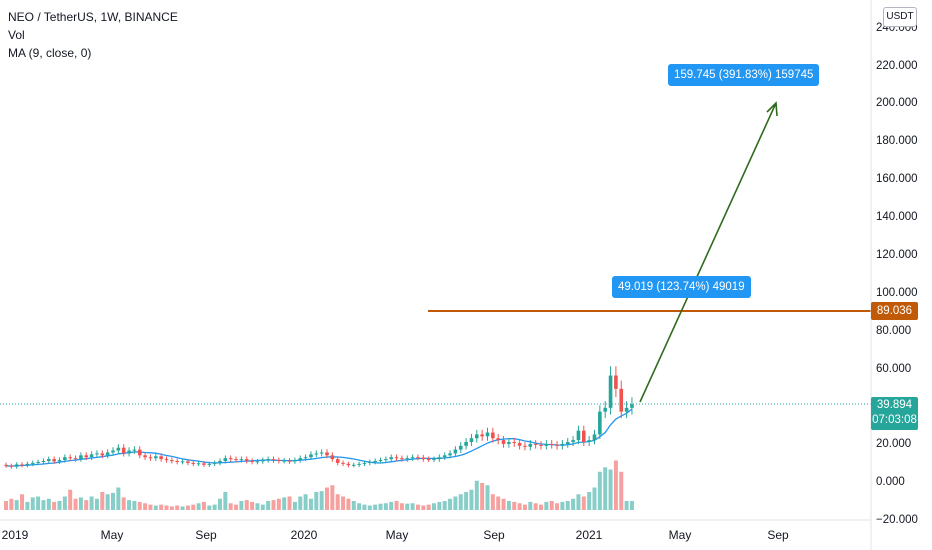 The height and width of the screenshot is (550, 932). What do you see at coordinates (681, 287) in the screenshot?
I see `measure-label-mid: 49.019 (123.74%) 49019` at bounding box center [681, 287].